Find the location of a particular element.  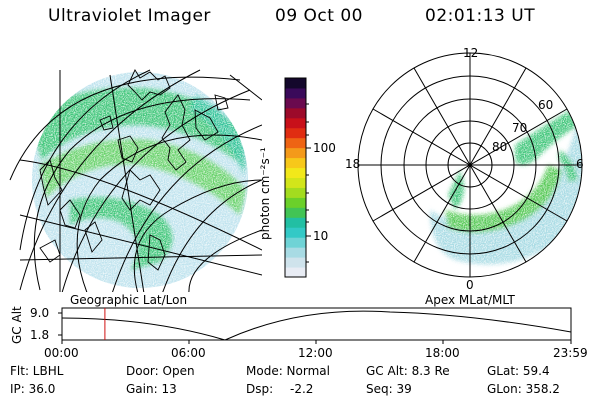

timeline-ylabel: GC Alt is located at coordinates (17, 325).